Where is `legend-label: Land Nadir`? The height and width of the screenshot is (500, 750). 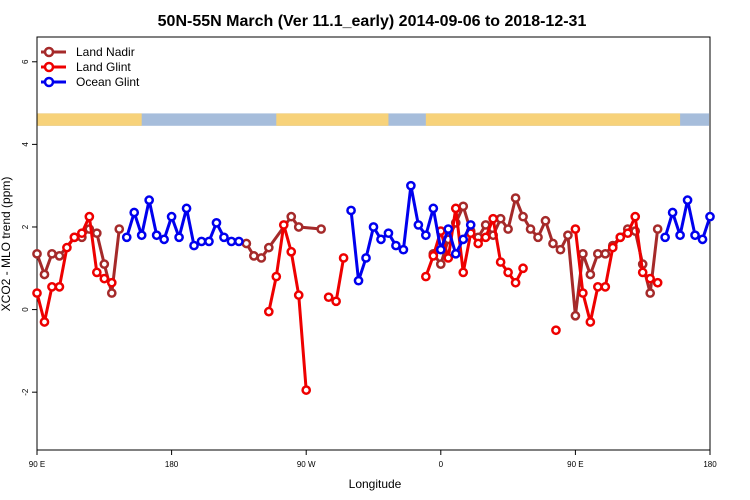
legend-label: Land Nadir is located at coordinates (105, 52).